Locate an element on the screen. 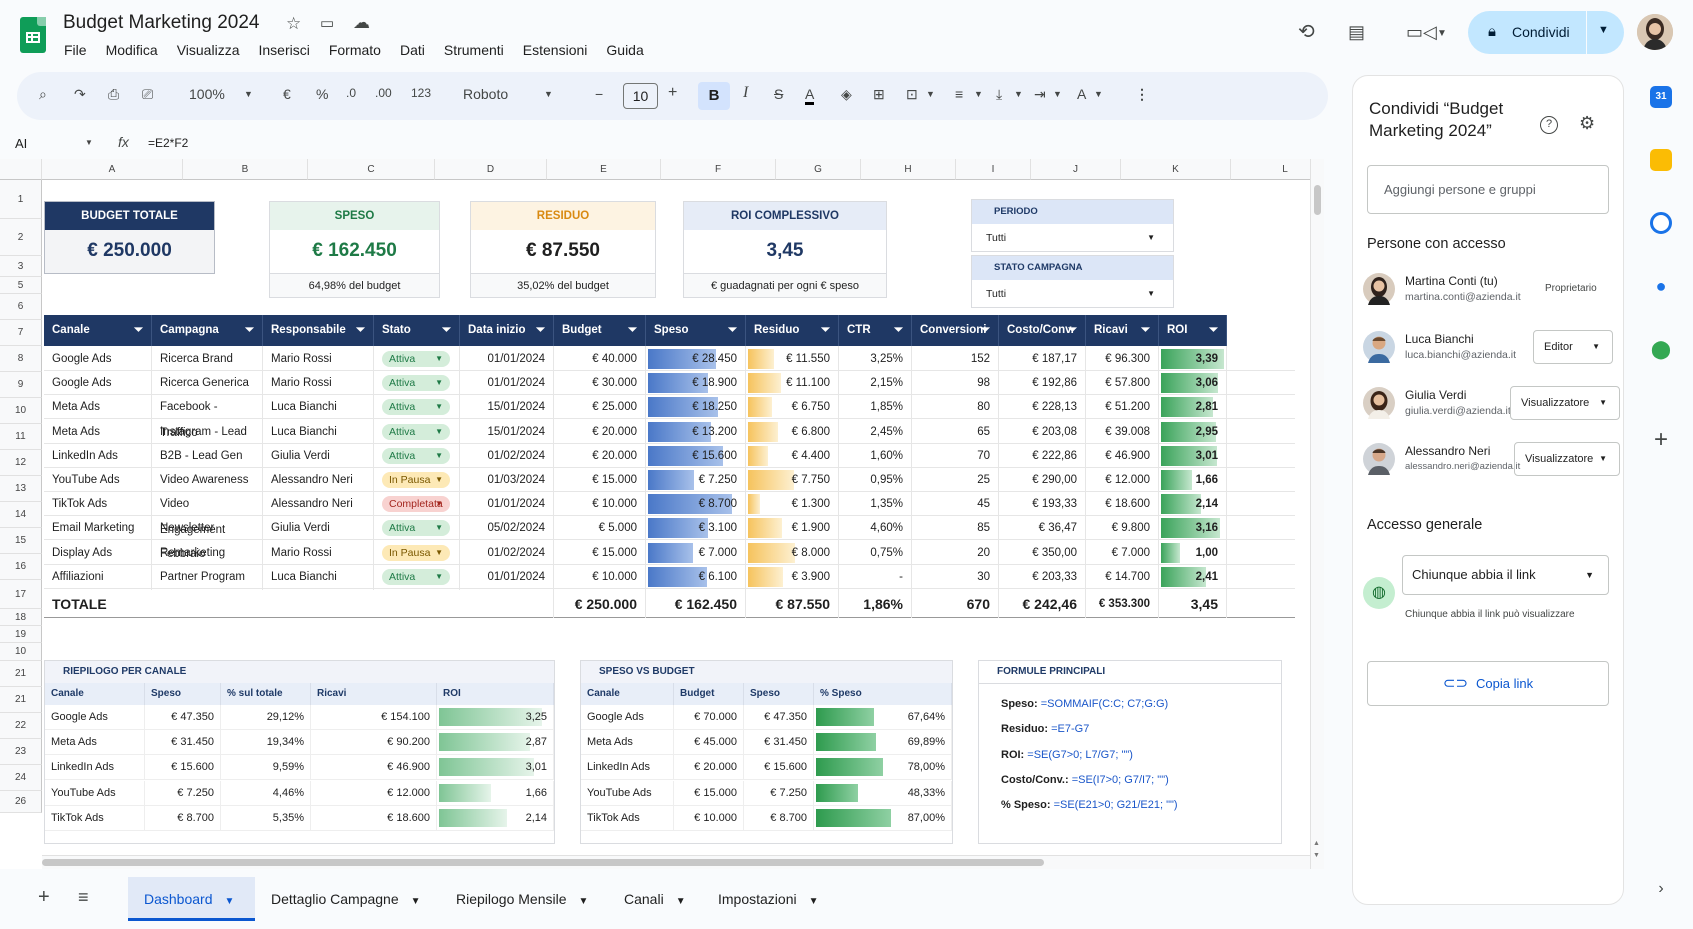 This screenshot has width=1693, height=929. ricavi-cell: € 12.000 is located at coordinates (1122, 480).